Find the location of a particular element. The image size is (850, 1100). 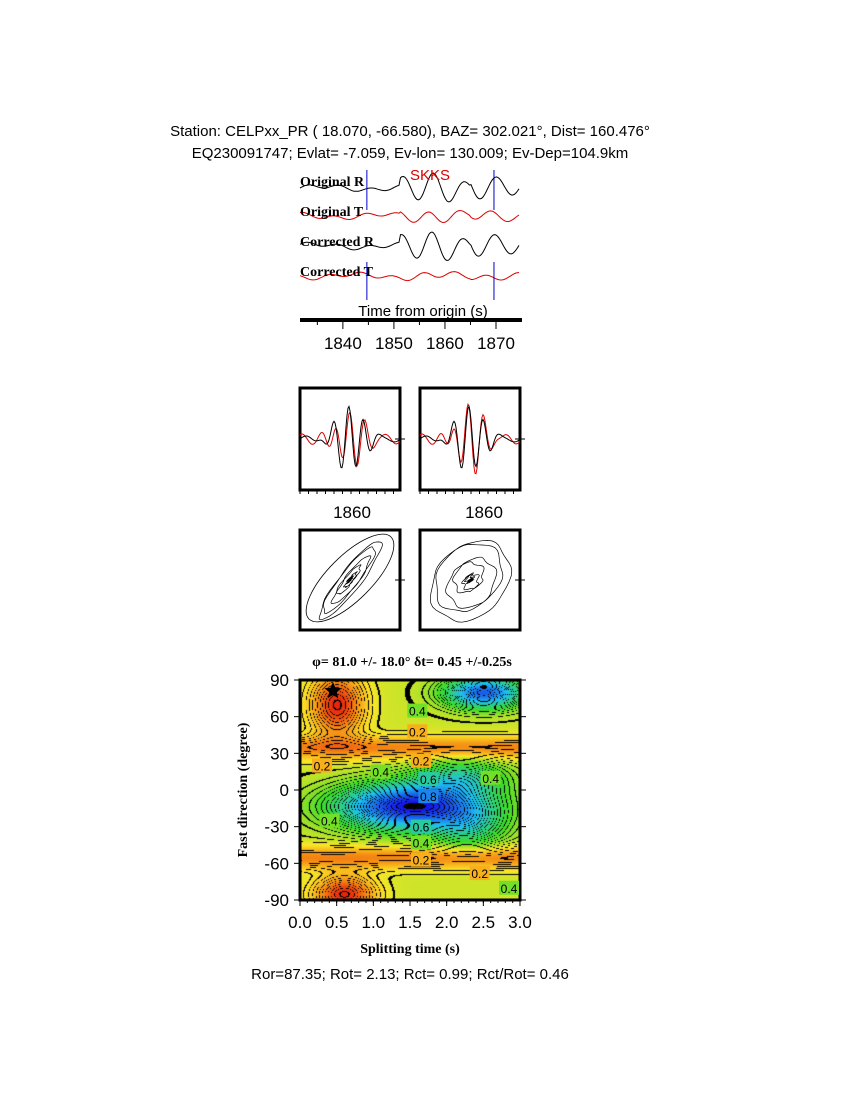

particle-motion-ellipse is located at coordinates (350, 578).